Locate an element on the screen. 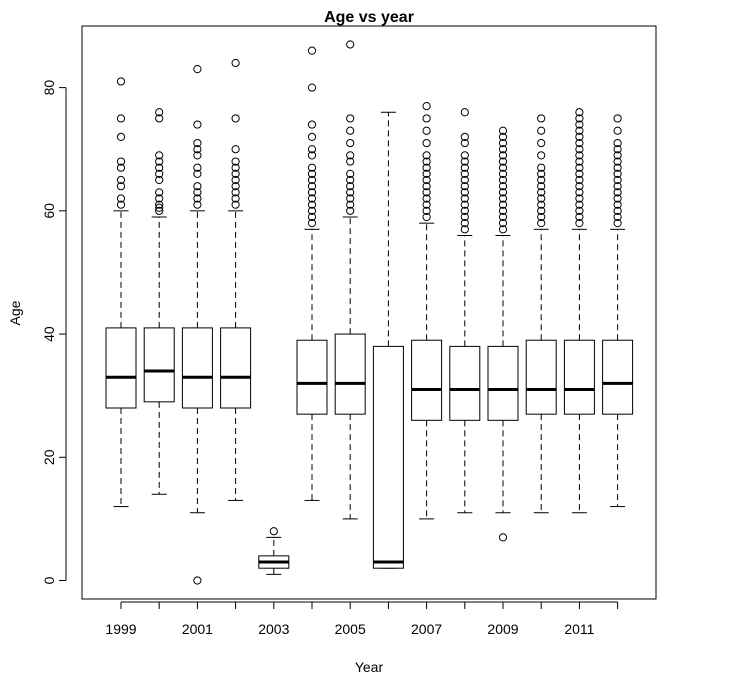 This screenshot has width=742, height=684. y-axis-label: Age is located at coordinates (15, 312).